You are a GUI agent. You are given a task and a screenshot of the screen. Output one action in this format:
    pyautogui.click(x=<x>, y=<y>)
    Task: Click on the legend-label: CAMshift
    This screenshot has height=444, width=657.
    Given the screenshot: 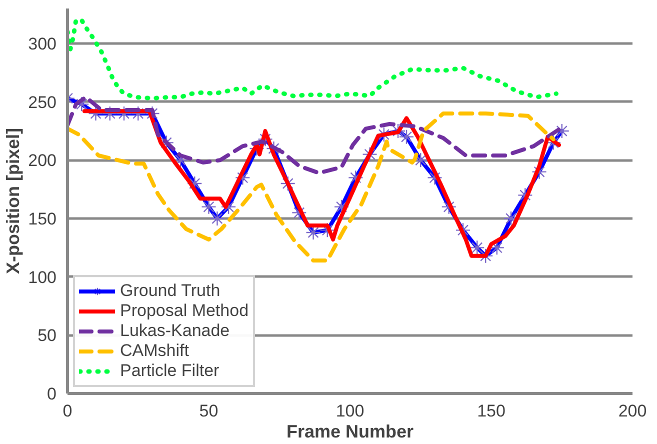 What is the action you would take?
    pyautogui.click(x=154, y=351)
    